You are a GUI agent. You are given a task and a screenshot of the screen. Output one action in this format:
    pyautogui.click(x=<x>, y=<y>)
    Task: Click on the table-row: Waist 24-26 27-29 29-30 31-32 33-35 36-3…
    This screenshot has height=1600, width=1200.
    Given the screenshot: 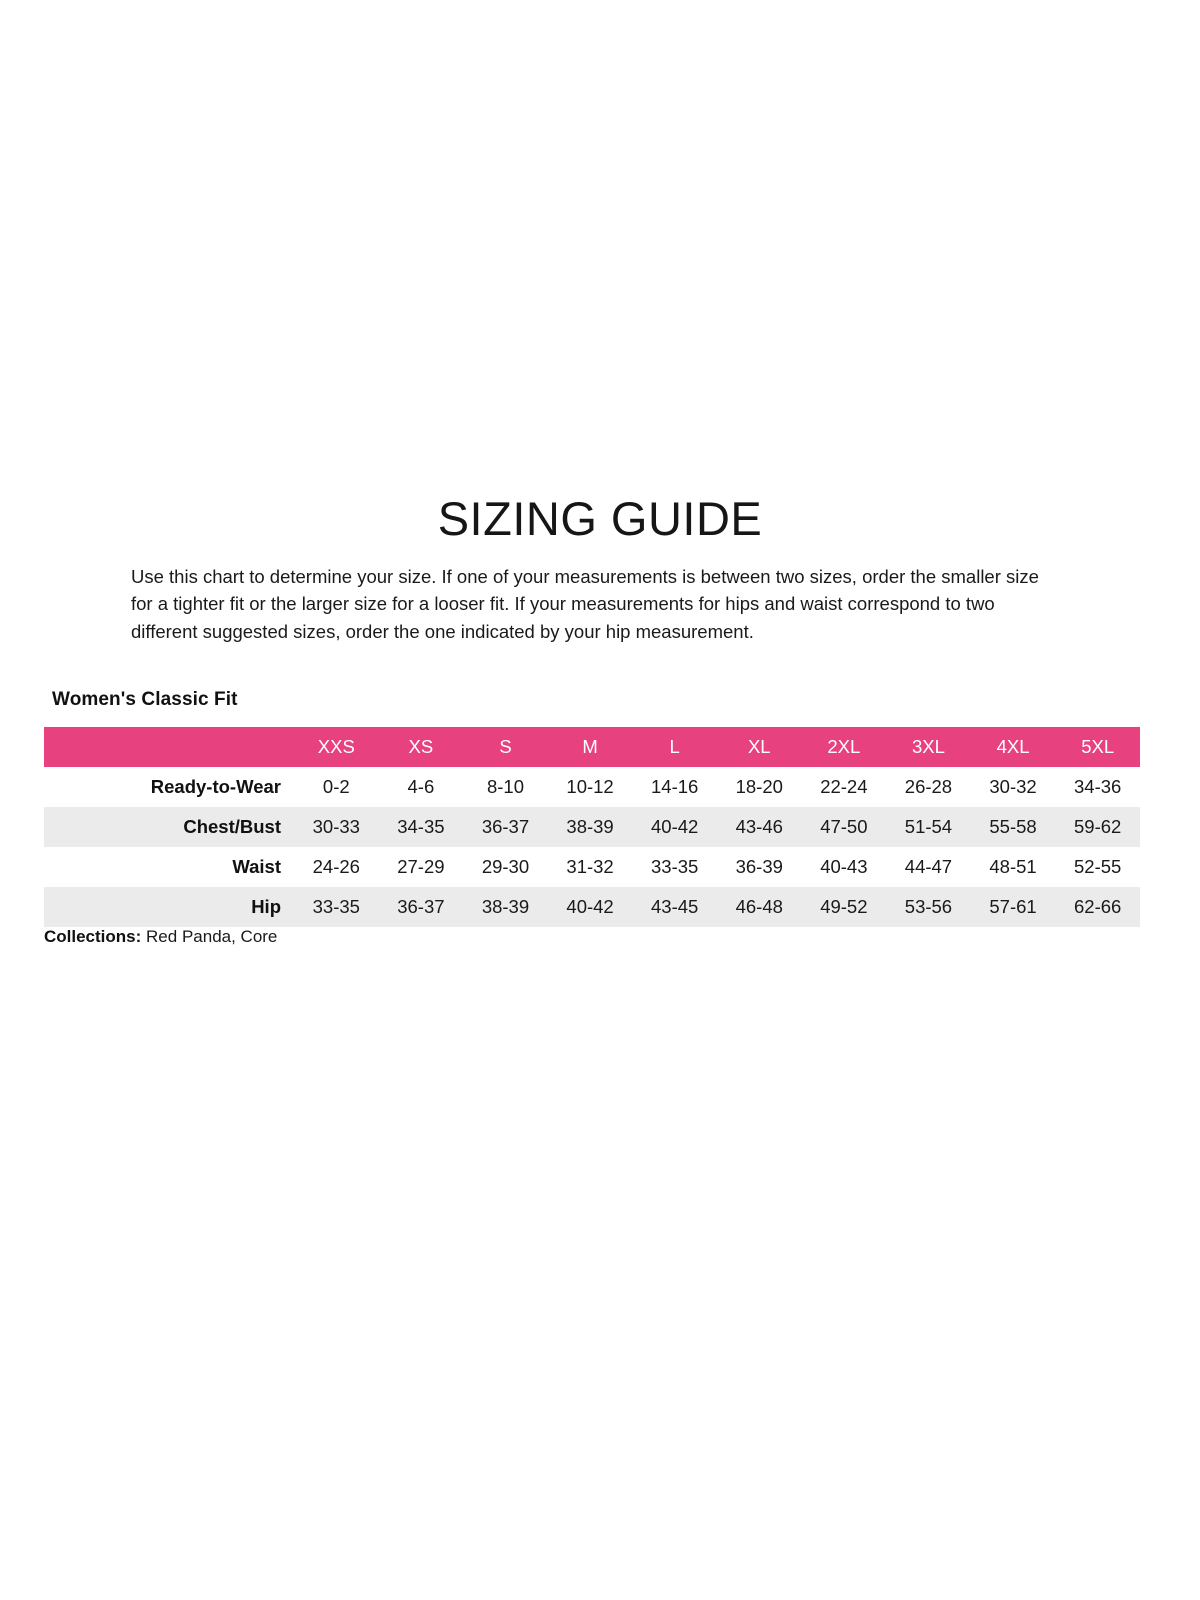 What is the action you would take?
    pyautogui.click(x=592, y=867)
    